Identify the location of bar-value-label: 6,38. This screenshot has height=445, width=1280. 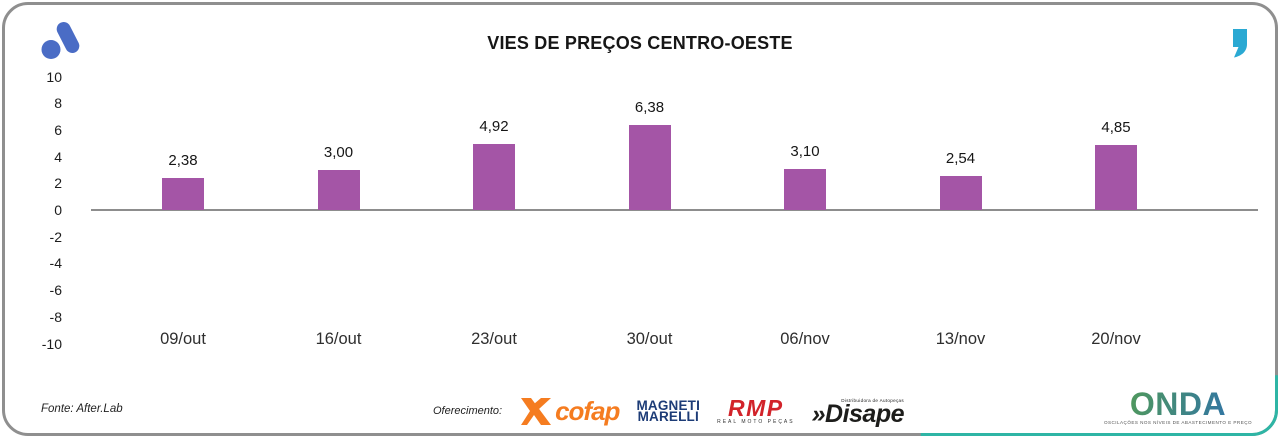
(649, 107).